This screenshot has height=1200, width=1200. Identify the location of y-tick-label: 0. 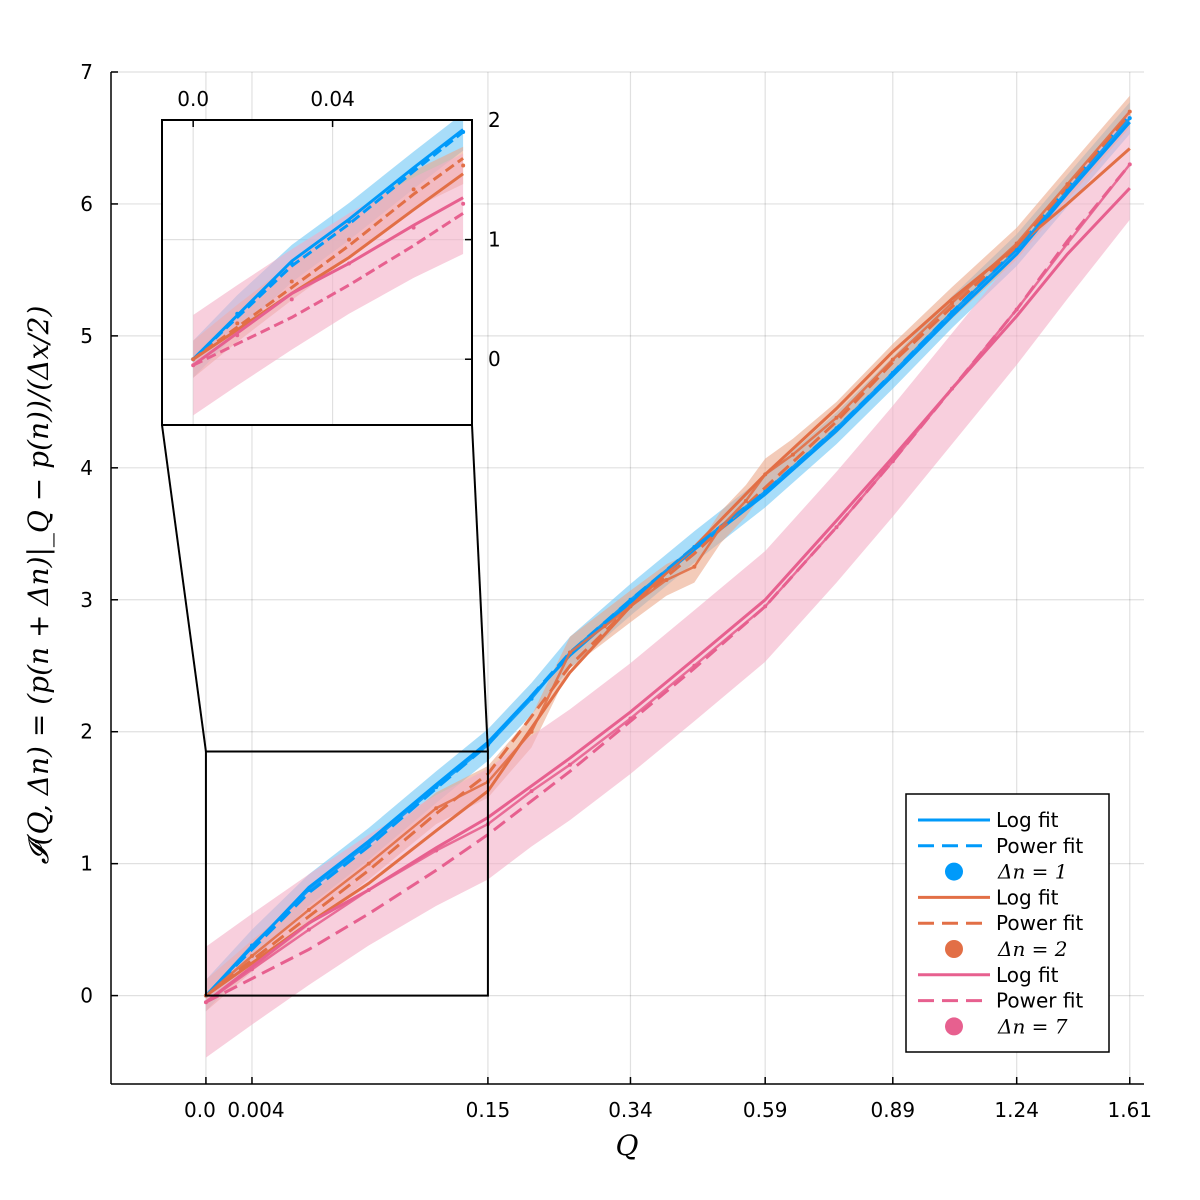
(86, 996).